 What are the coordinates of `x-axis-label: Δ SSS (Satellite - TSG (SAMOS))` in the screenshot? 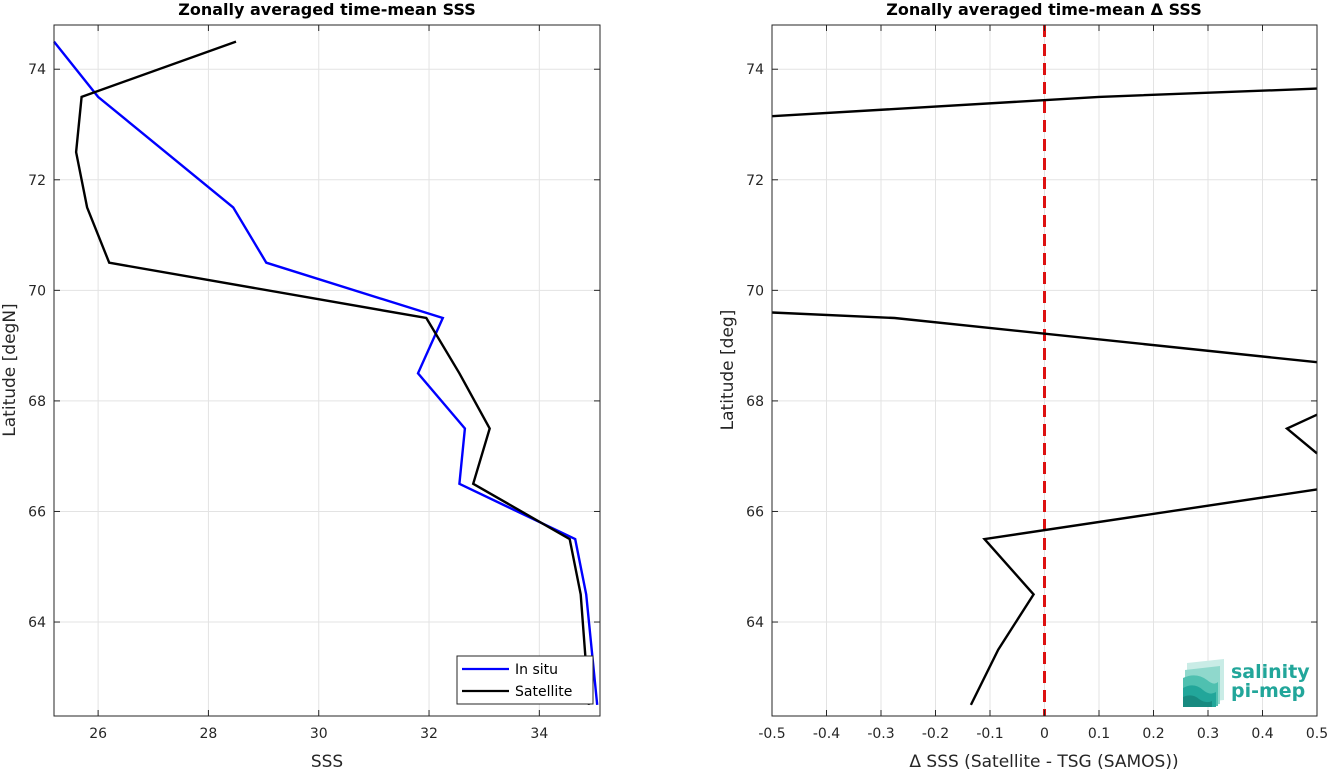 It's located at (1043, 760).